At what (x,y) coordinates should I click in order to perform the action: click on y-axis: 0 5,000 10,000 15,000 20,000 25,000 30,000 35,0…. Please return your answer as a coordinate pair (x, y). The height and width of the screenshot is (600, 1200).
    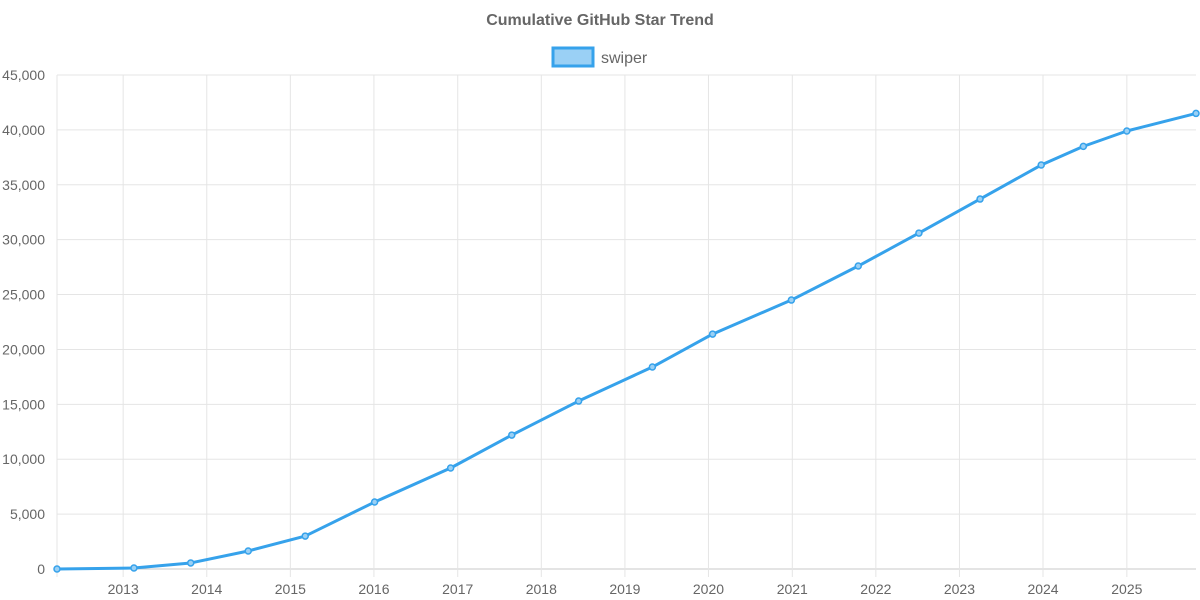
    Looking at the image, I should click on (23, 322).